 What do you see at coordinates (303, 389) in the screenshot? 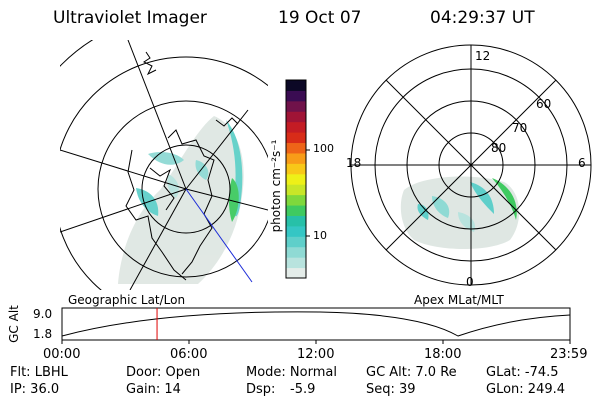
I see `info-dsp-value: -5.9` at bounding box center [303, 389].